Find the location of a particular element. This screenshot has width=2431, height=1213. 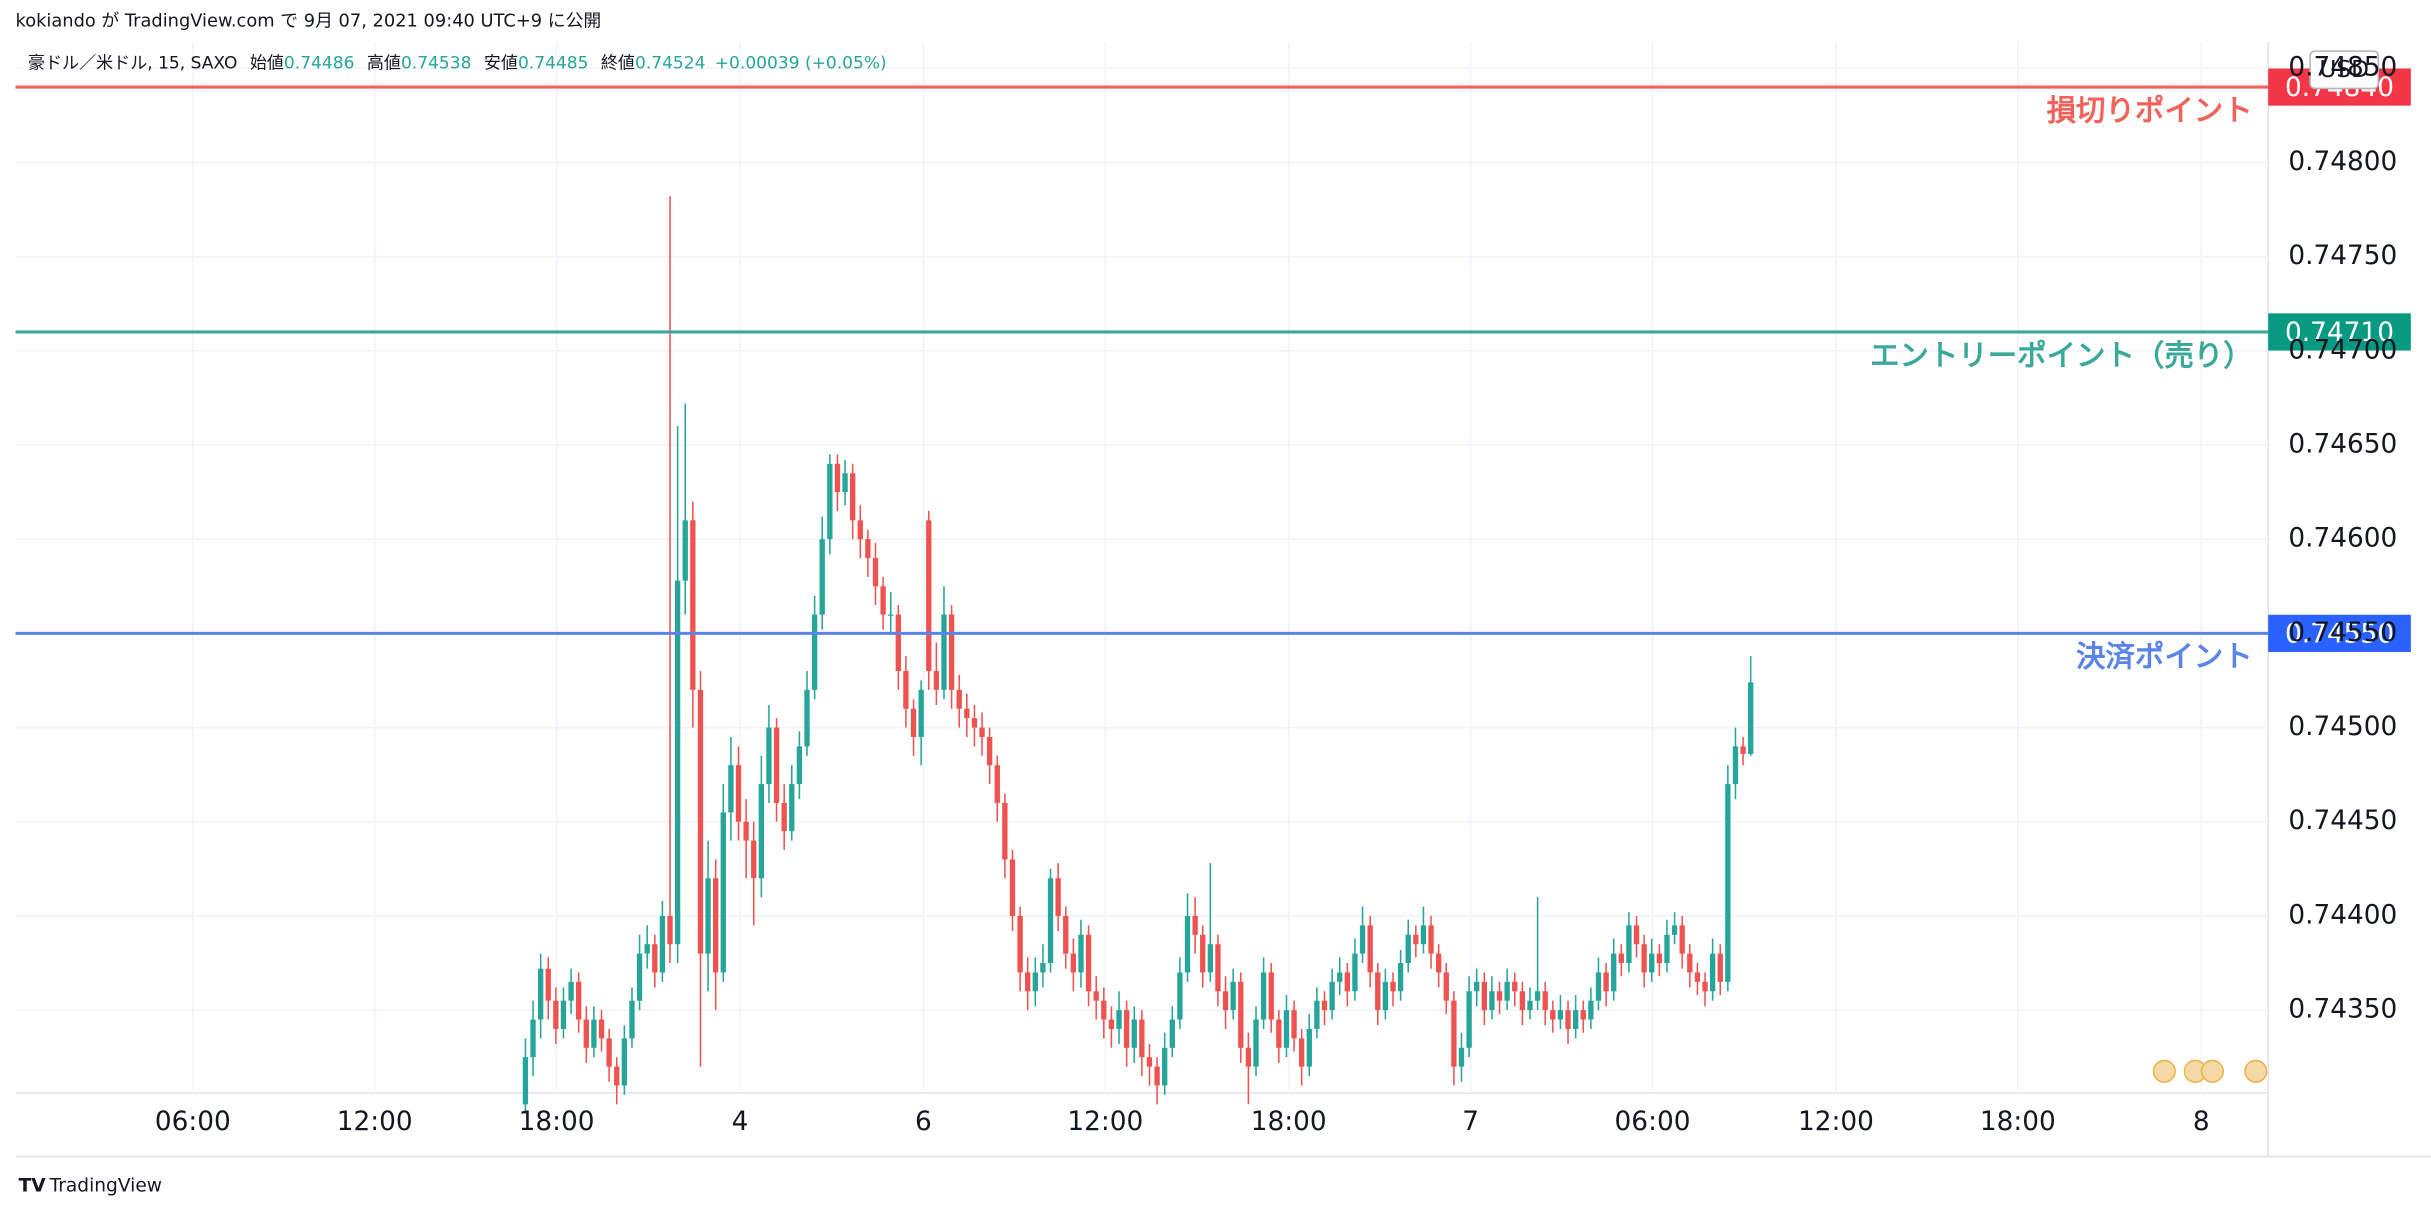

level-annotation: 損切りポイント is located at coordinates (2150, 110).